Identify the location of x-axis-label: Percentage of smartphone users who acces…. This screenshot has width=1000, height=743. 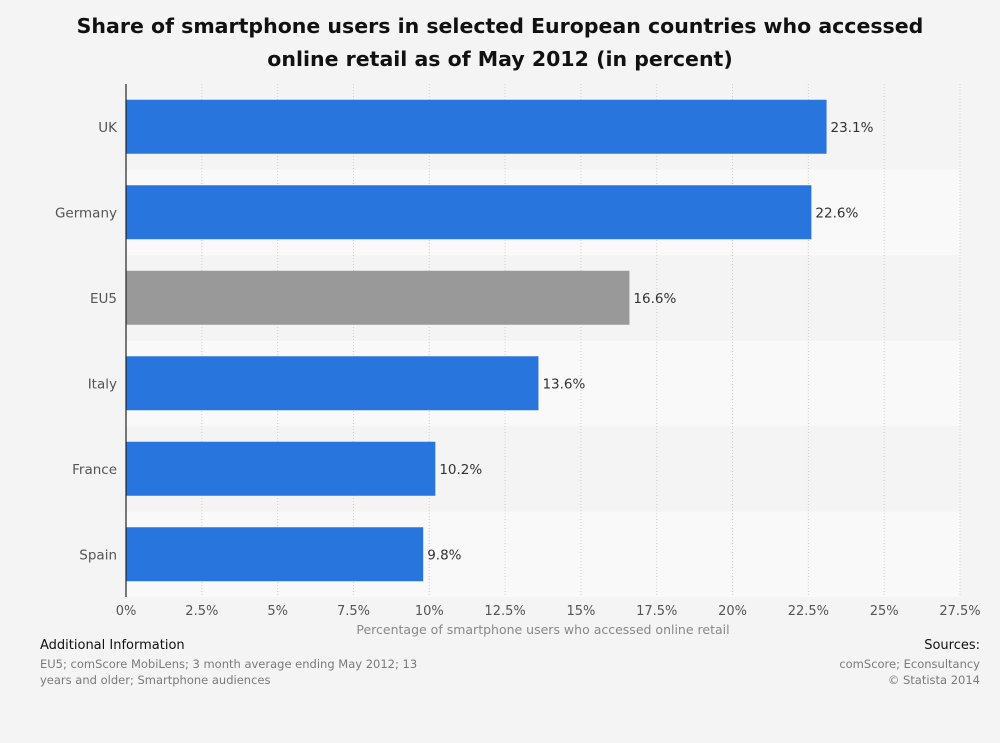
(542, 629).